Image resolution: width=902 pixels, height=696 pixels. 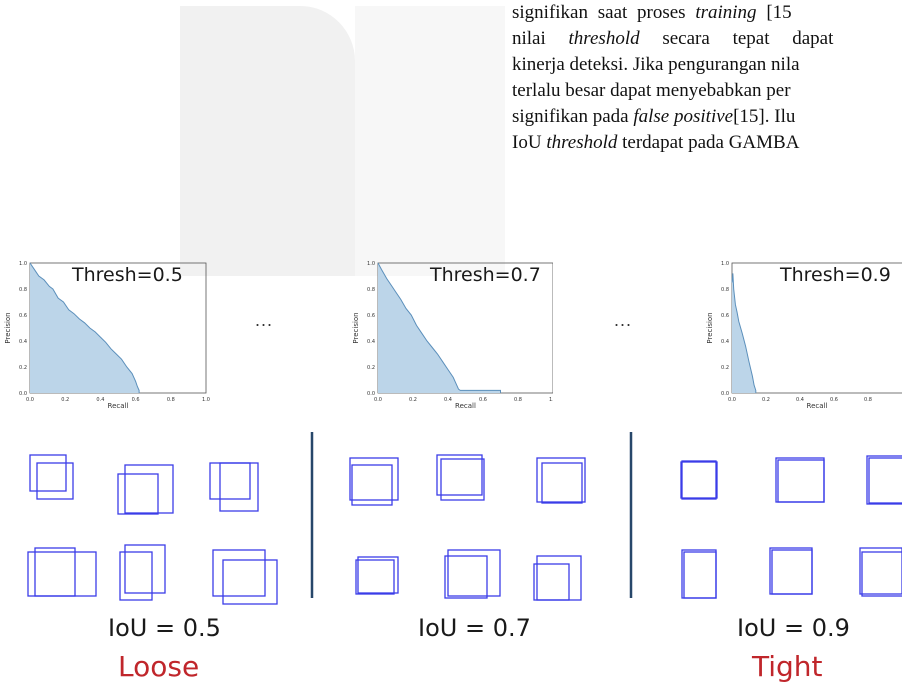 What do you see at coordinates (127, 275) in the screenshot?
I see `threshold-annotation: Thresh=0.5` at bounding box center [127, 275].